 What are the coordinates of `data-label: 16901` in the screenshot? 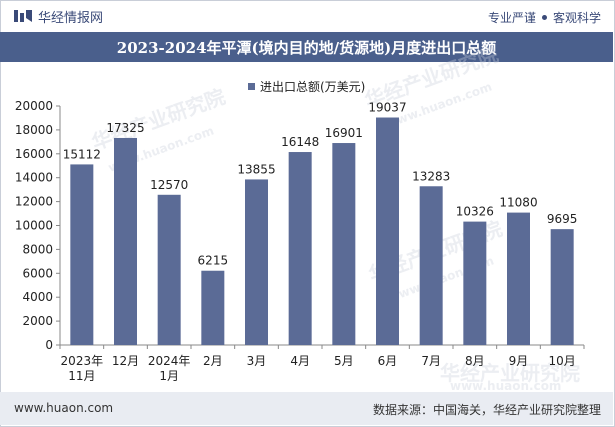 It's located at (344, 133).